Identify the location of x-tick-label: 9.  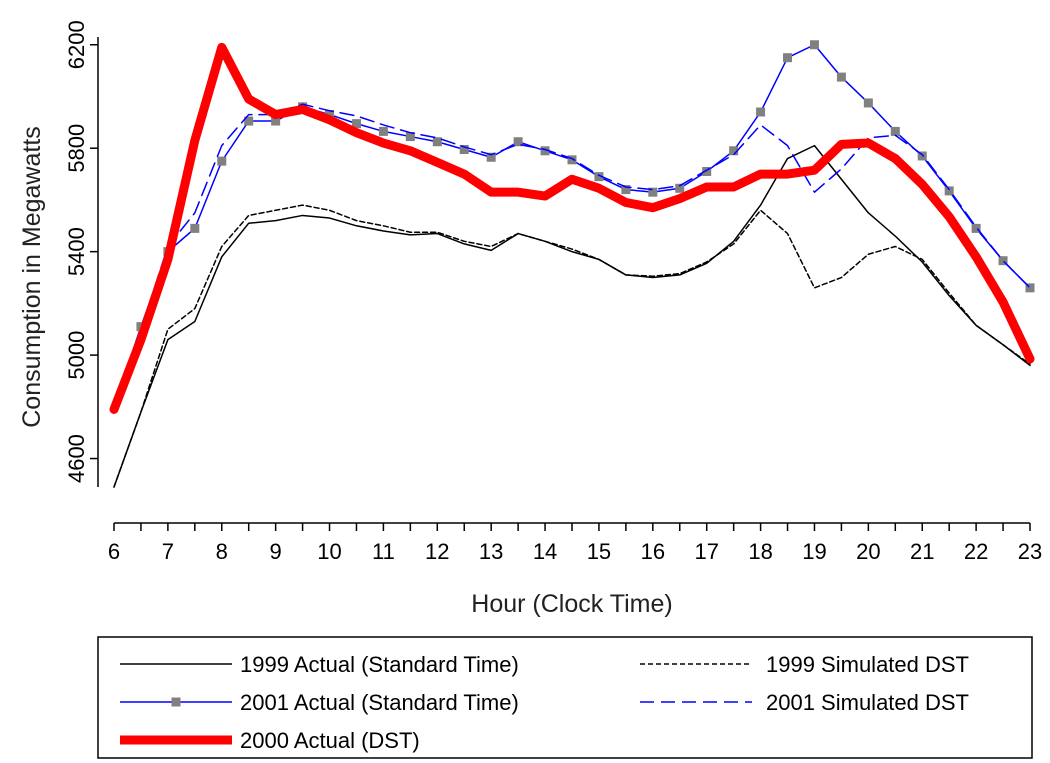
(276, 551).